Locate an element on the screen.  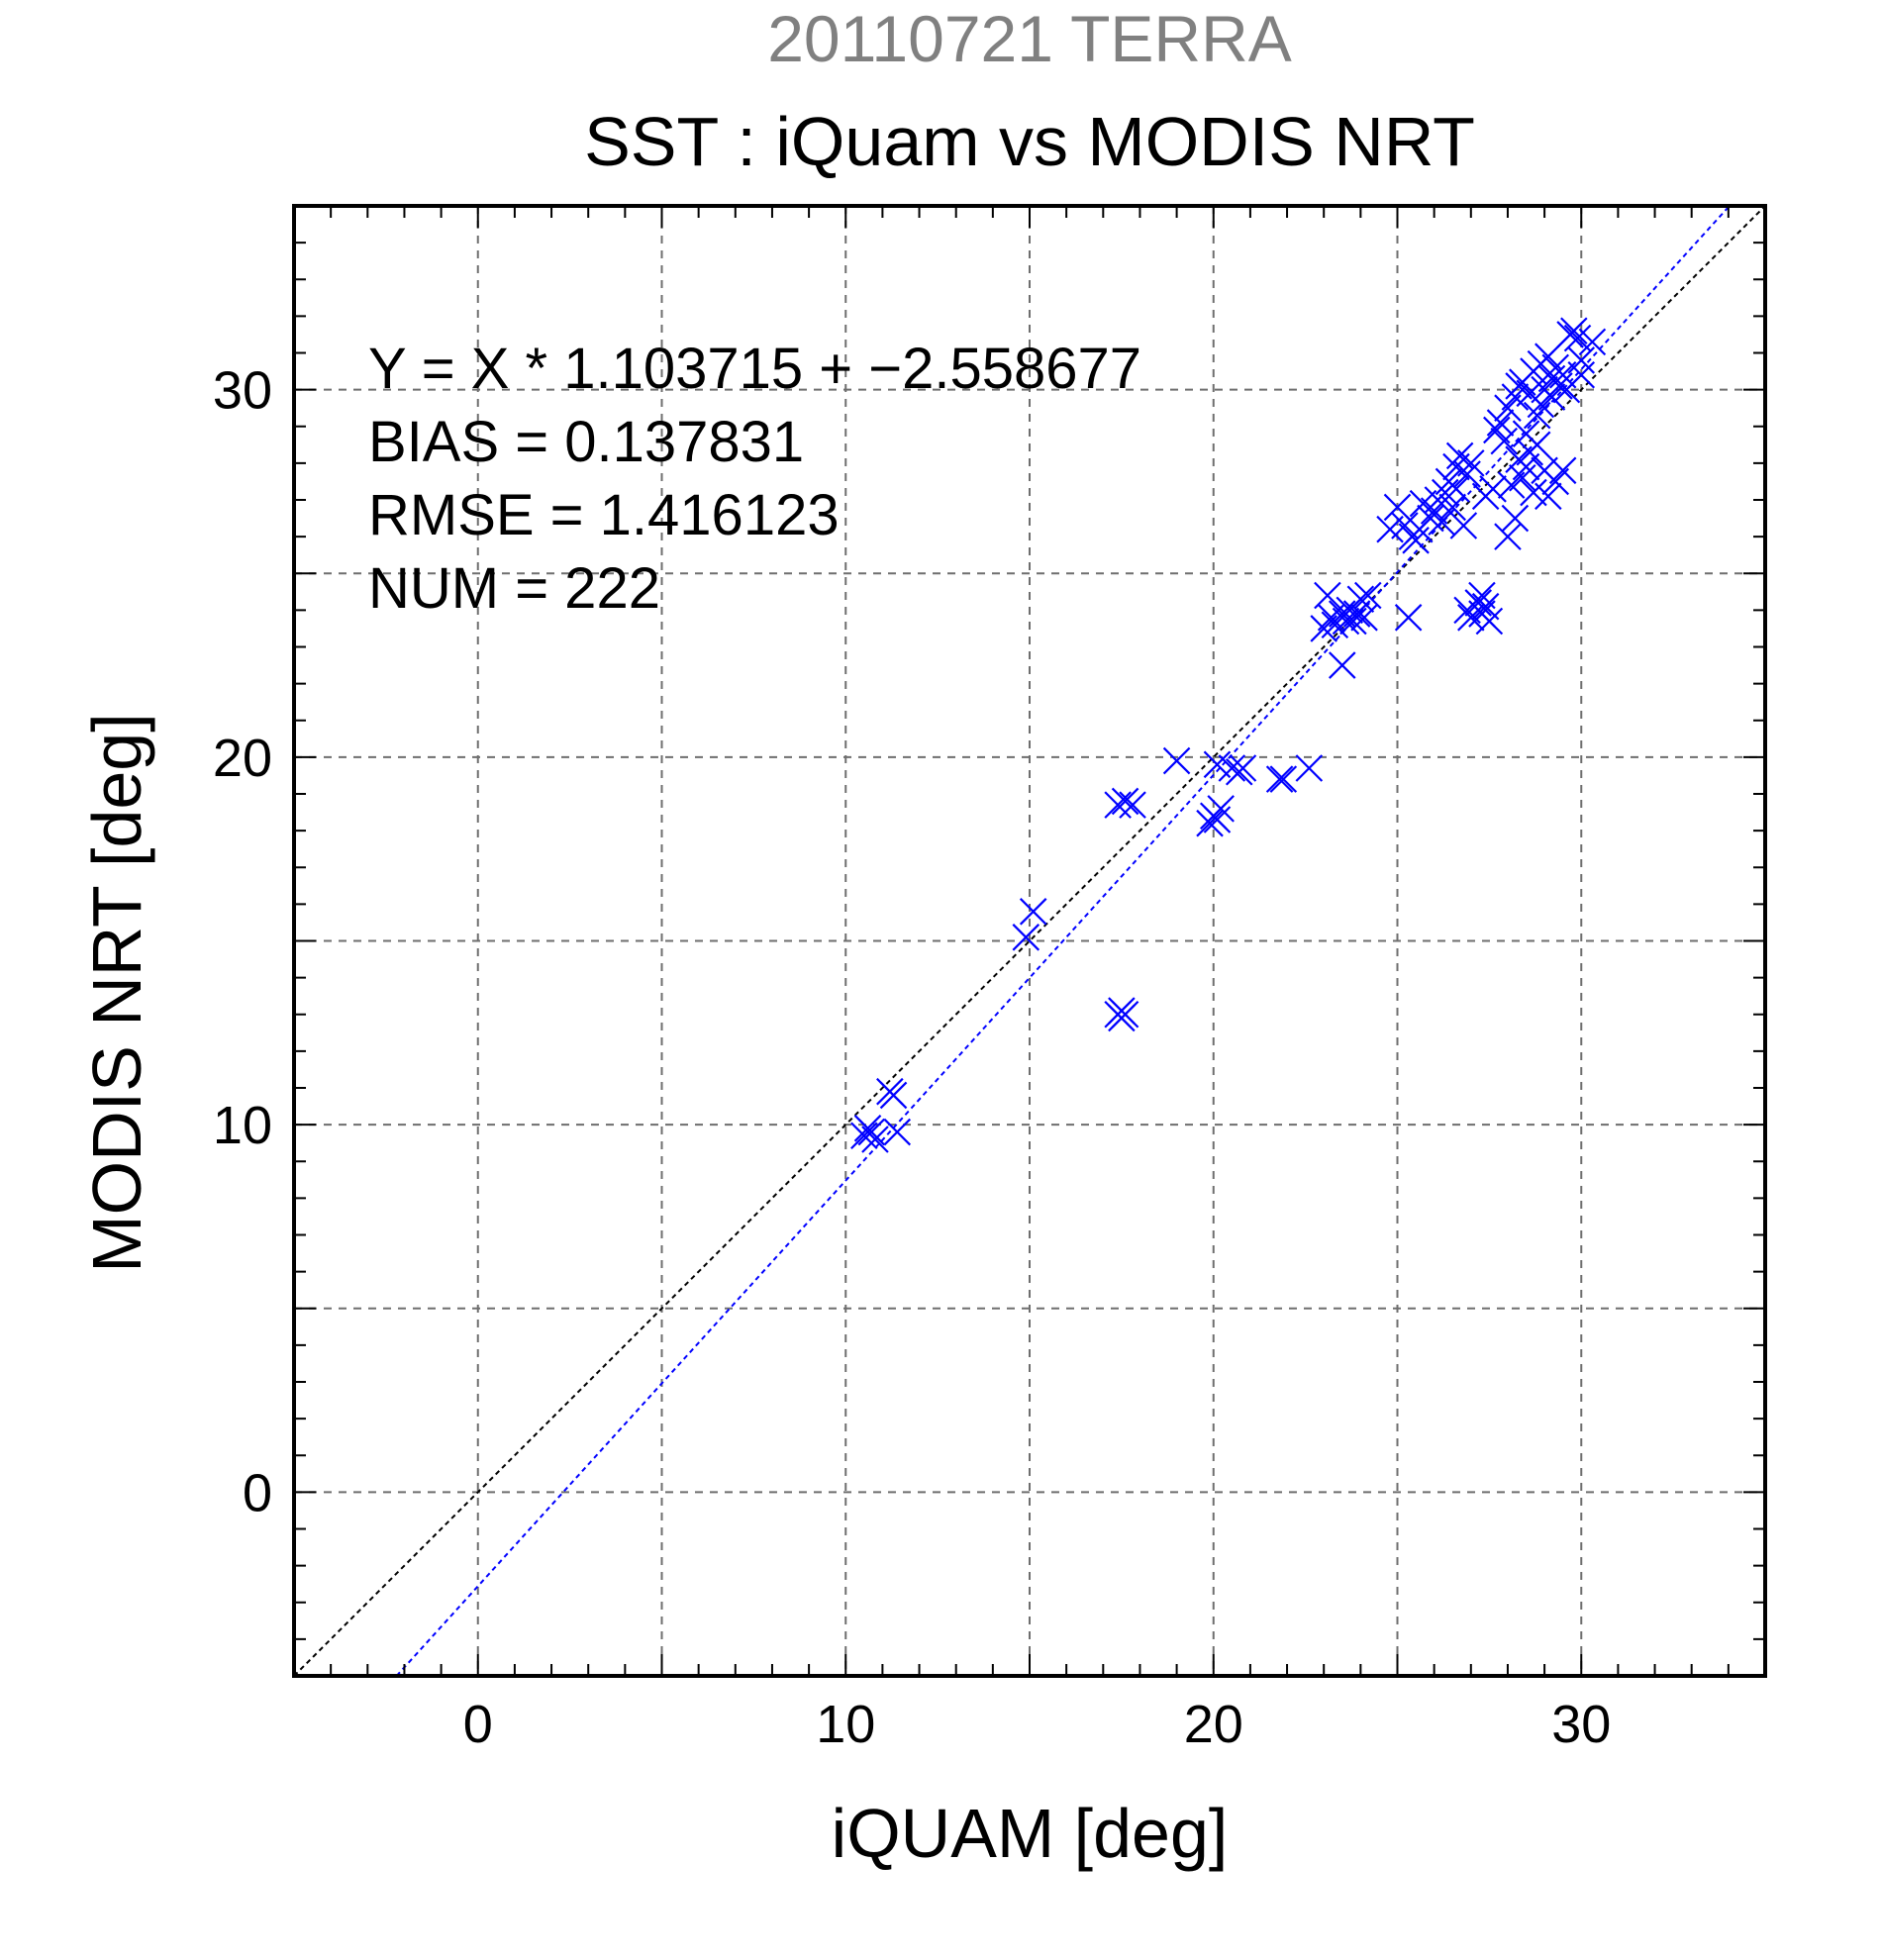
x-tick-label: 30 is located at coordinates (1581, 1724).